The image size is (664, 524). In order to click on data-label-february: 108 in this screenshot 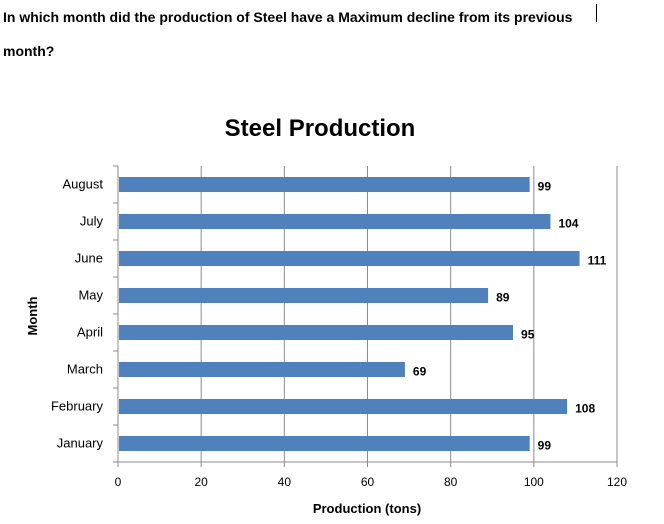, I will do `click(585, 409)`.